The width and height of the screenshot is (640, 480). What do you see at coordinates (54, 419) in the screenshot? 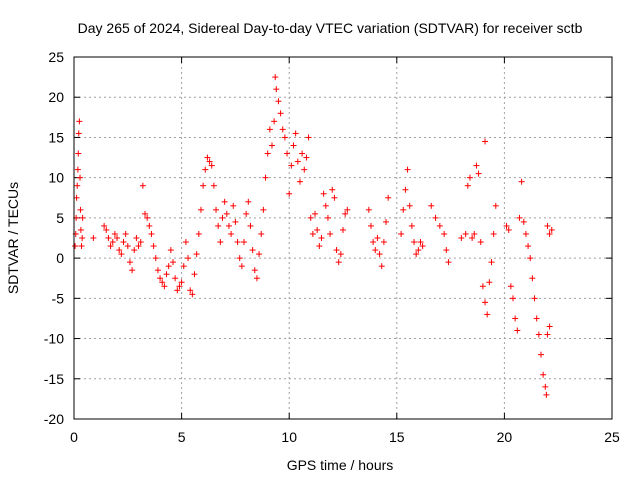
I see `y-tick-label: -20` at bounding box center [54, 419].